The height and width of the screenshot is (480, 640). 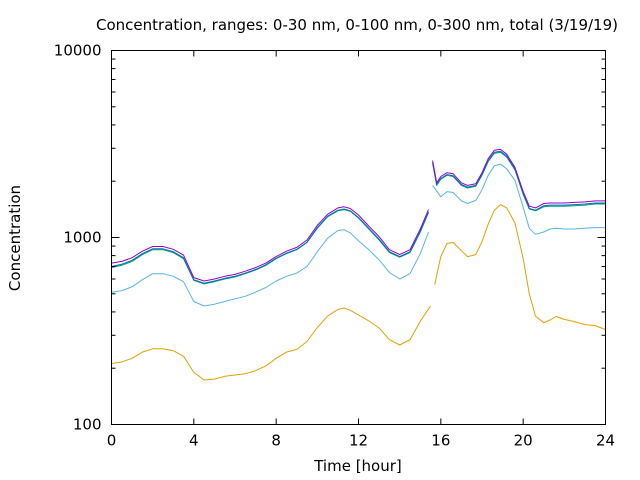 What do you see at coordinates (78, 51) in the screenshot?
I see `y-tick-label: 10000` at bounding box center [78, 51].